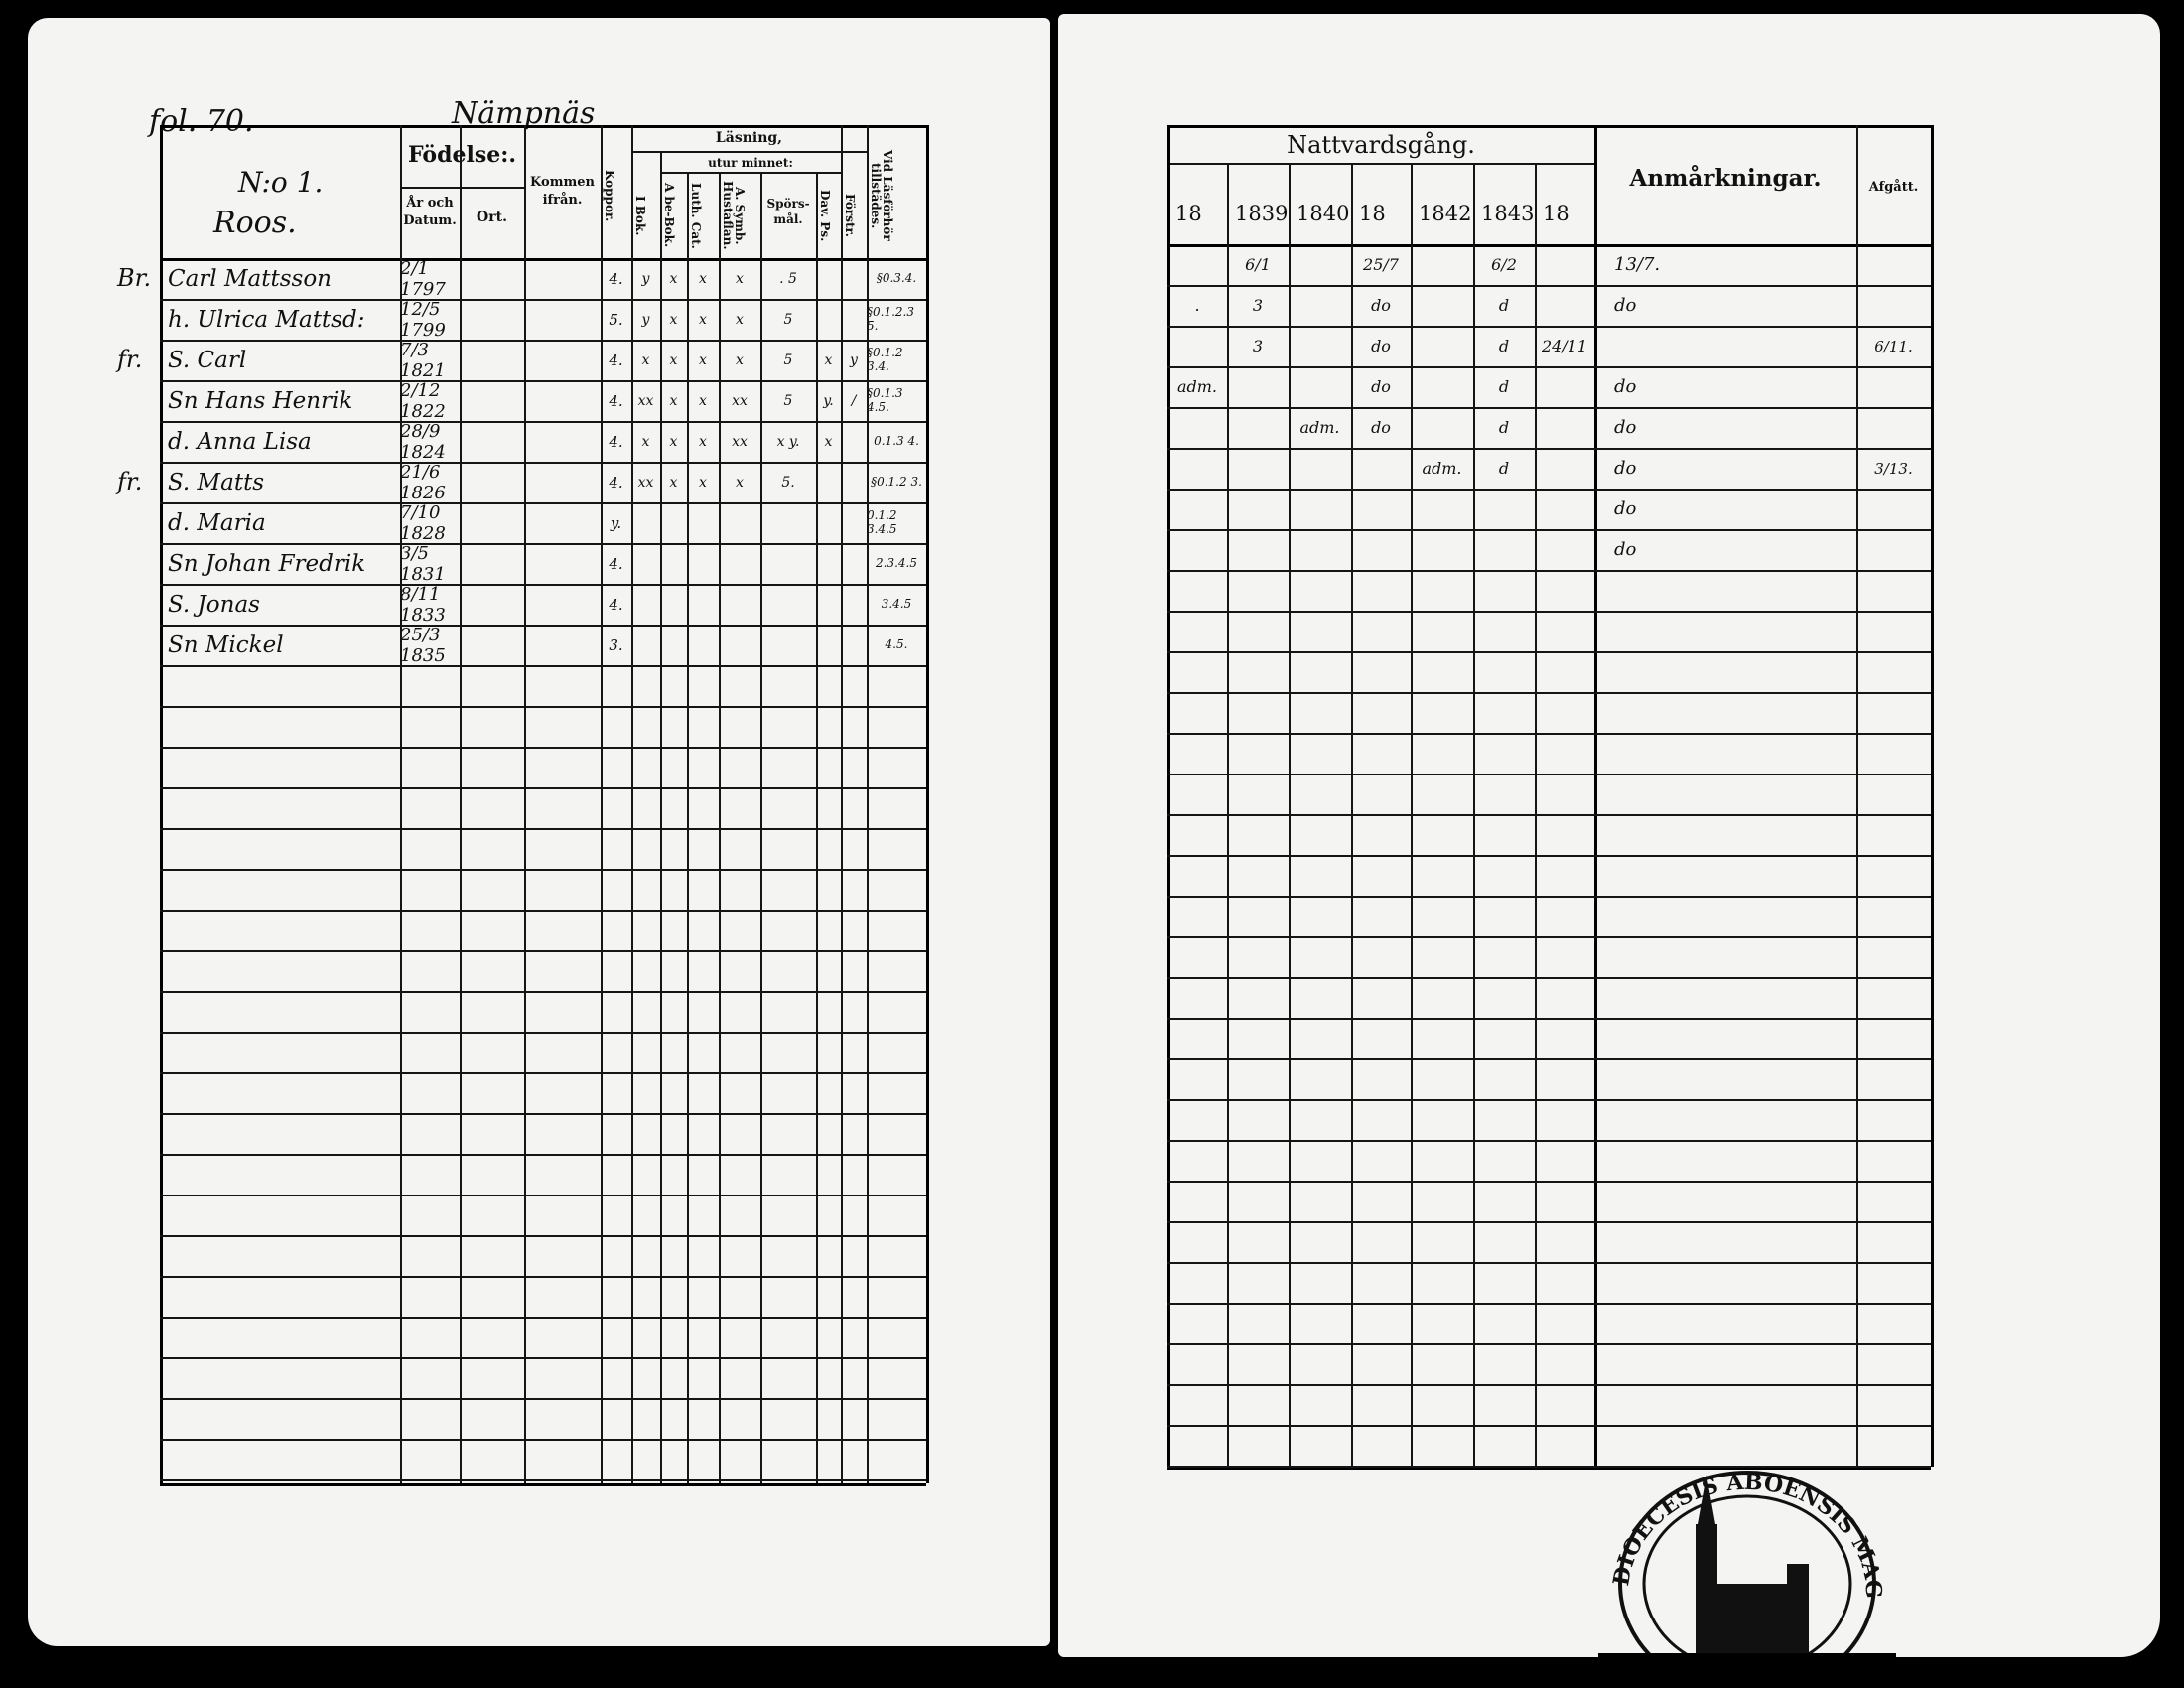 The width and height of the screenshot is (2184, 1688). Describe the element at coordinates (885, 400) in the screenshot. I see `lasforhor-value: §0.1.3 4.5.` at that location.